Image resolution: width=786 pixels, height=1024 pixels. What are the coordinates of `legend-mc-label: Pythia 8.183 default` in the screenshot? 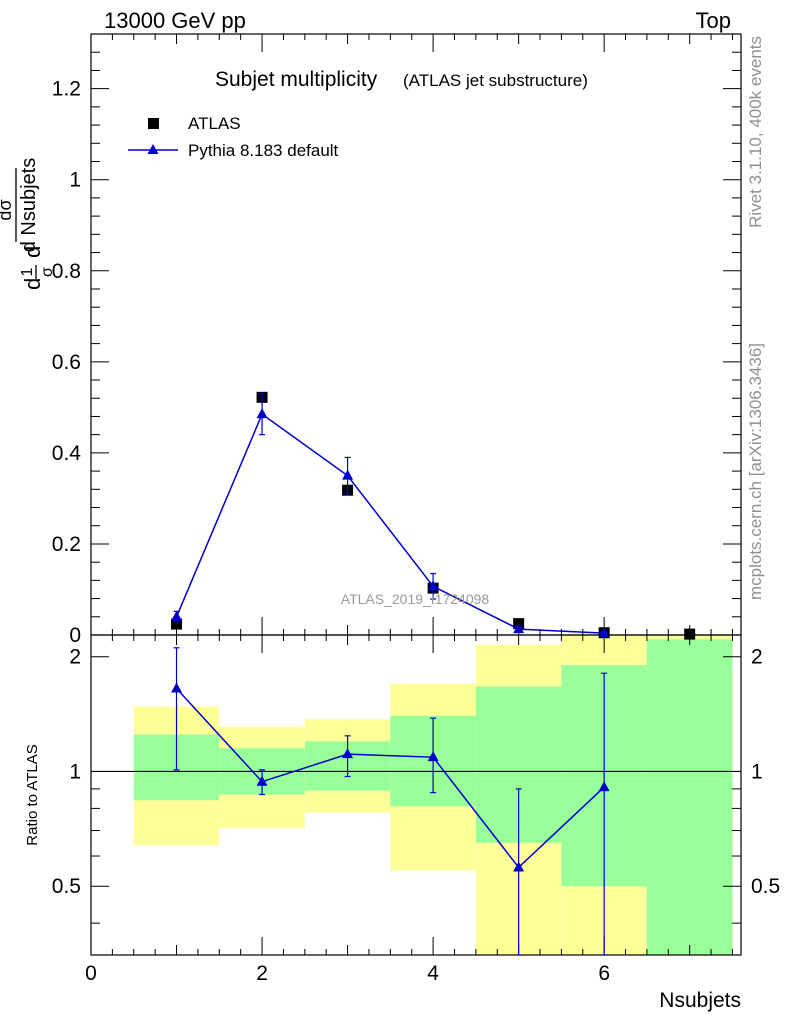 It's located at (263, 150).